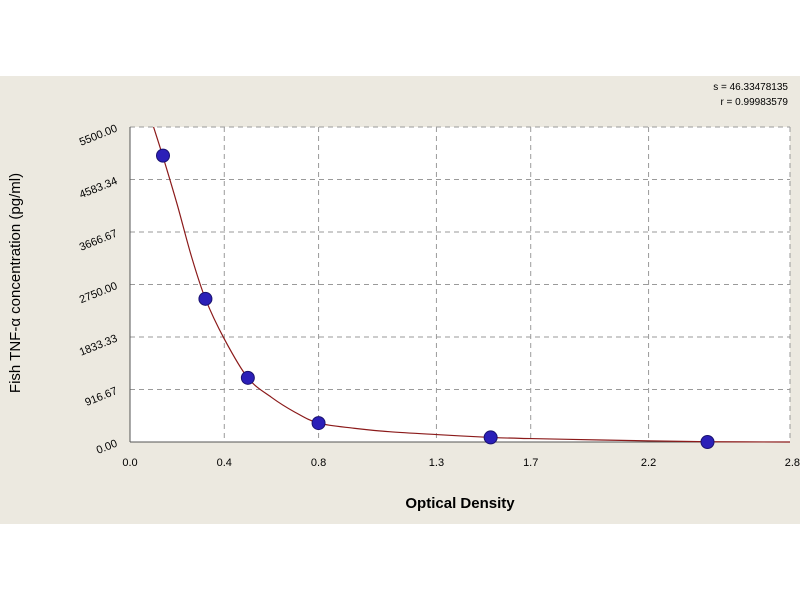 The width and height of the screenshot is (800, 600). What do you see at coordinates (98, 346) in the screenshot?
I see `y-tick-label: 1833.33` at bounding box center [98, 346].